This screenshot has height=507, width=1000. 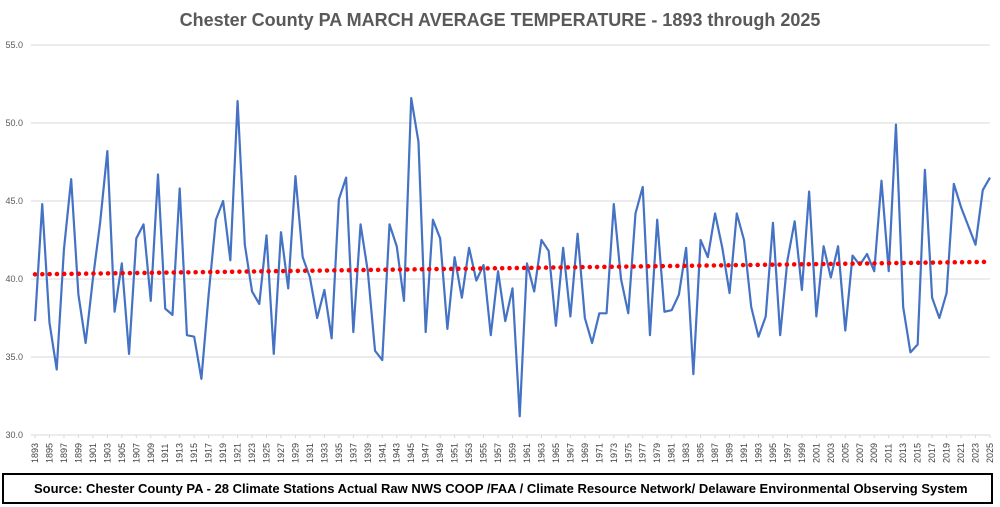 What do you see at coordinates (961, 453) in the screenshot?
I see `x-tick-label: 2021` at bounding box center [961, 453].